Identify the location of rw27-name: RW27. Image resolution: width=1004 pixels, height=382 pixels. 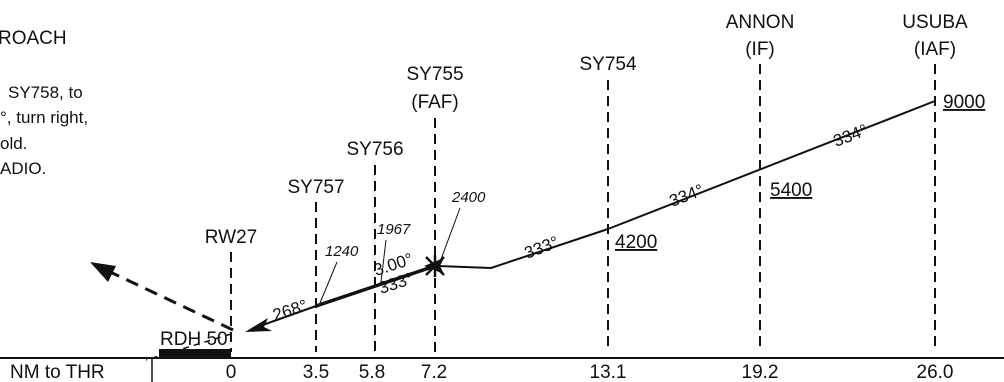
(231, 237).